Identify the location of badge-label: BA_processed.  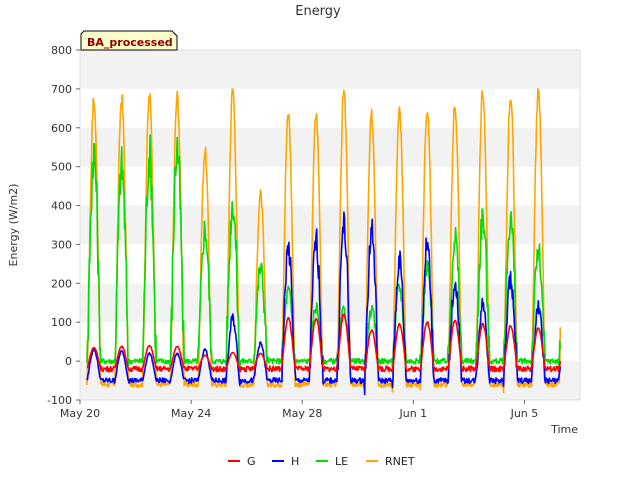
(130, 42).